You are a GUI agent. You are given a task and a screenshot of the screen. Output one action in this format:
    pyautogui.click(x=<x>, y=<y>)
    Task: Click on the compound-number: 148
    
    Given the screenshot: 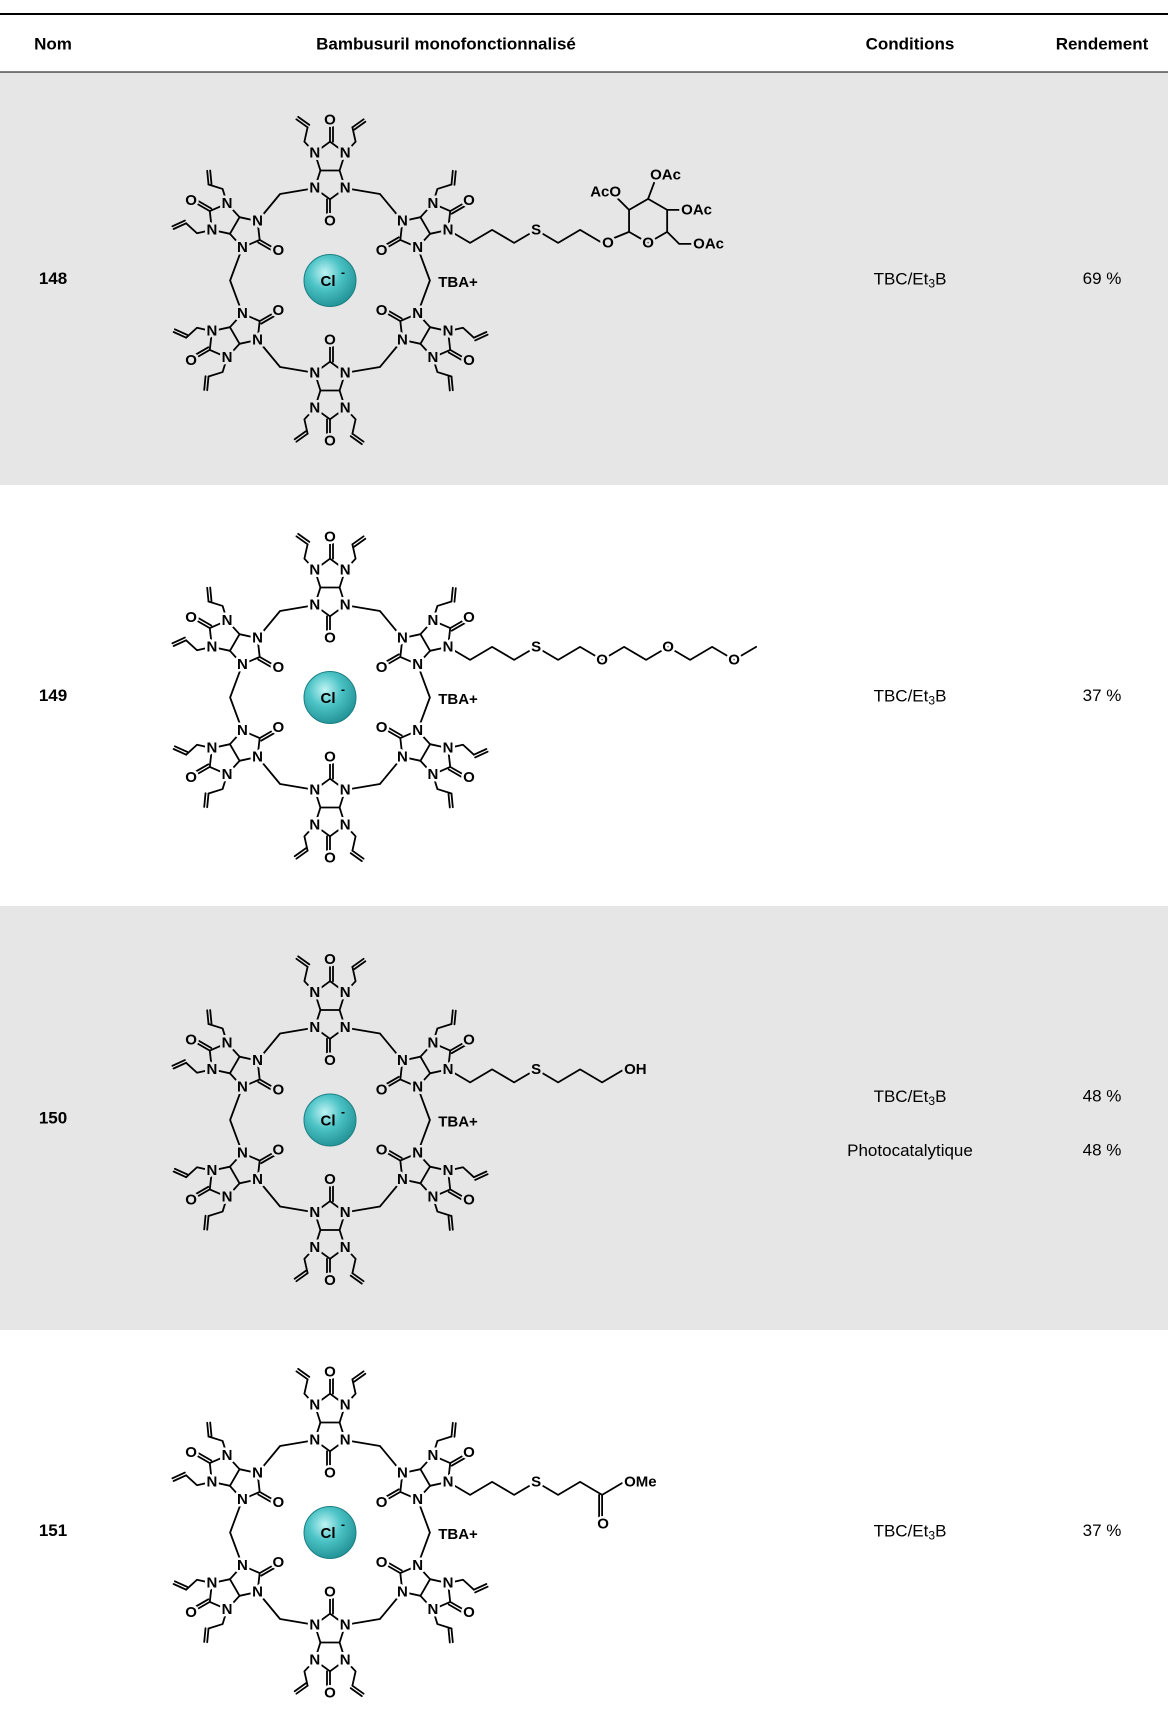 What is the action you would take?
    pyautogui.click(x=53, y=278)
    